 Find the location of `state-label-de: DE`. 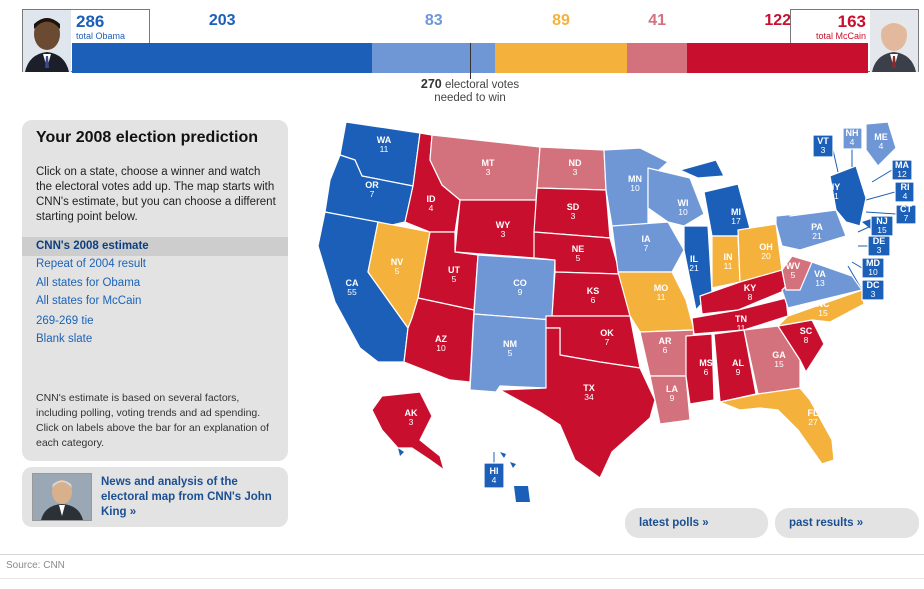

state-label-de: DE is located at coordinates (879, 241).